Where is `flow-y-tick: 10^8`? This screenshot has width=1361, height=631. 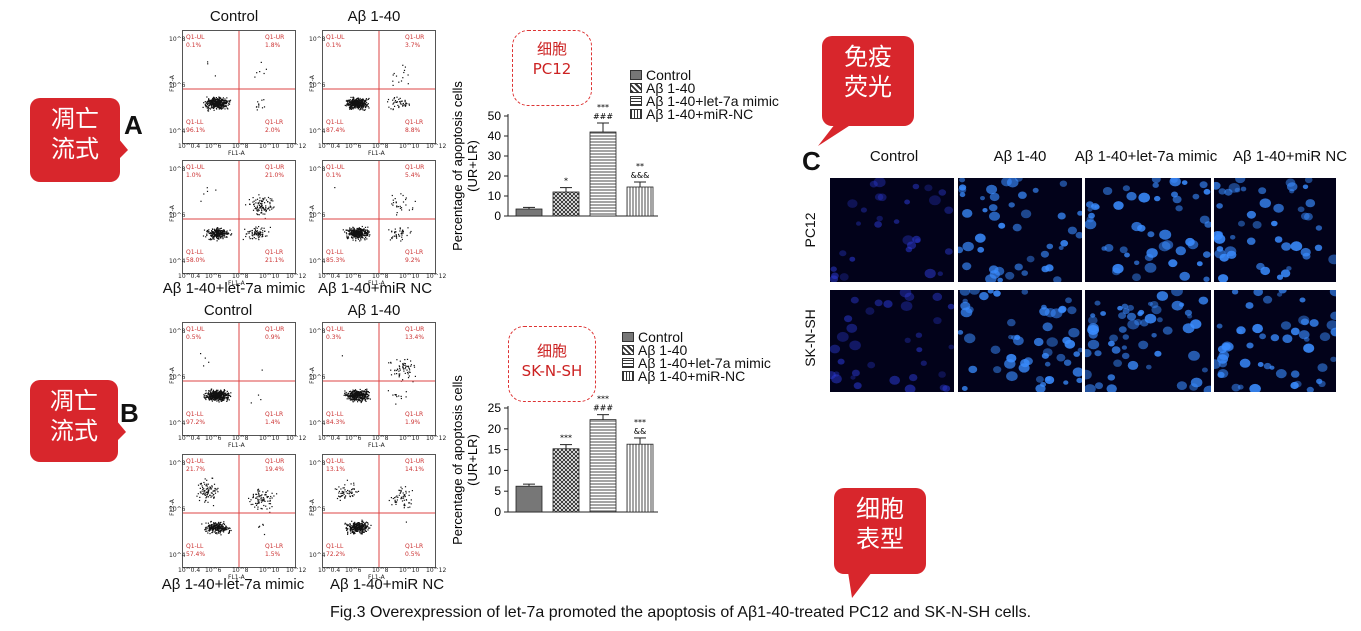
flow-y-tick: 10^8 is located at coordinates (177, 39).